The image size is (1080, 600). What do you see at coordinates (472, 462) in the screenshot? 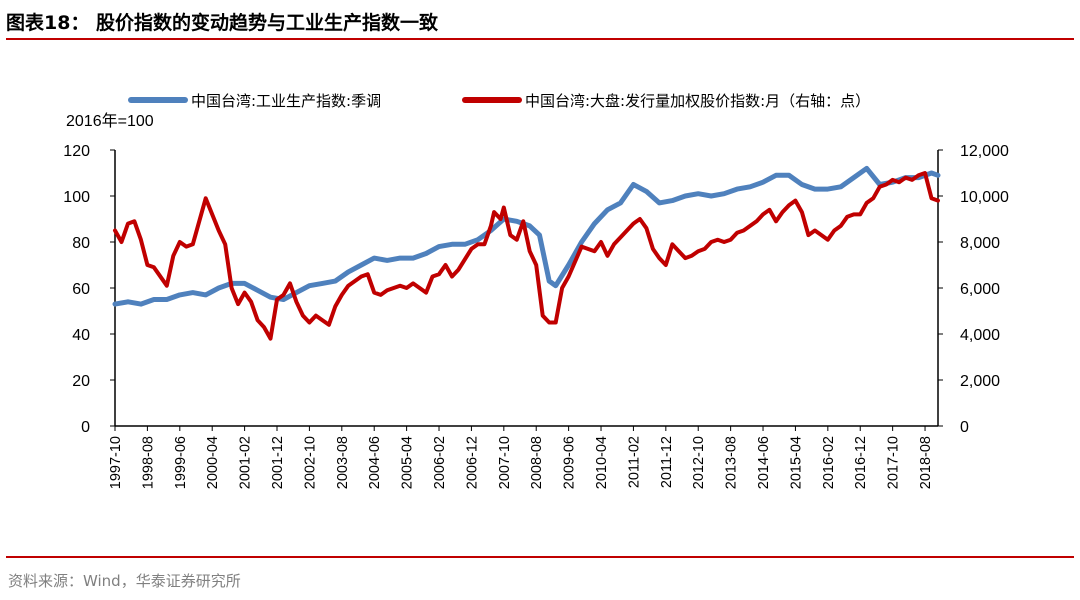
I see `x-axis-tick-label: 2006-12` at bounding box center [472, 462].